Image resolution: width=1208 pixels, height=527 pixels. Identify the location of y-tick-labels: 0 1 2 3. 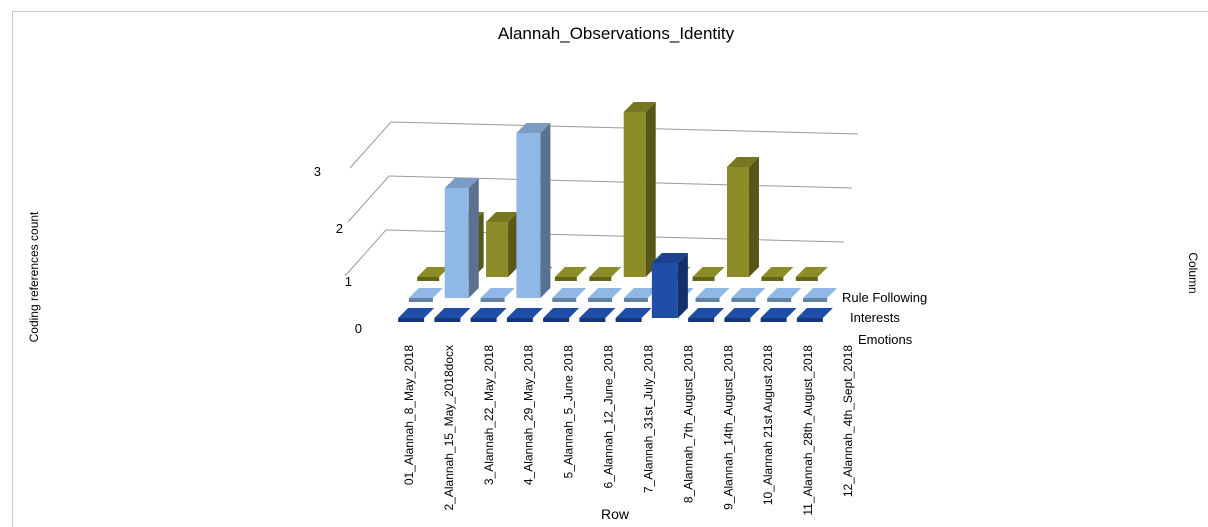
(338, 250).